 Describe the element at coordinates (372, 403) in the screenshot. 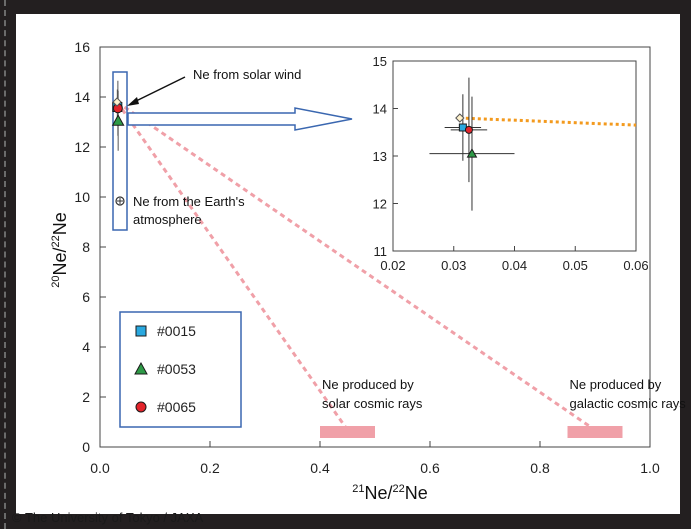

I see `region-label-line2: solar cosmic rays` at that location.